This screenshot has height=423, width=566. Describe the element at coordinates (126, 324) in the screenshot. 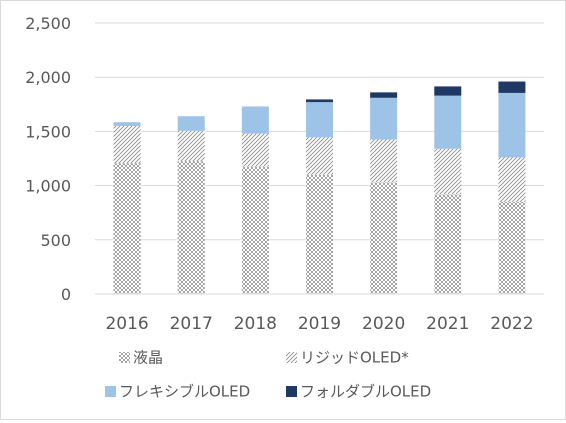

I see `x-tick-label: 2016` at that location.